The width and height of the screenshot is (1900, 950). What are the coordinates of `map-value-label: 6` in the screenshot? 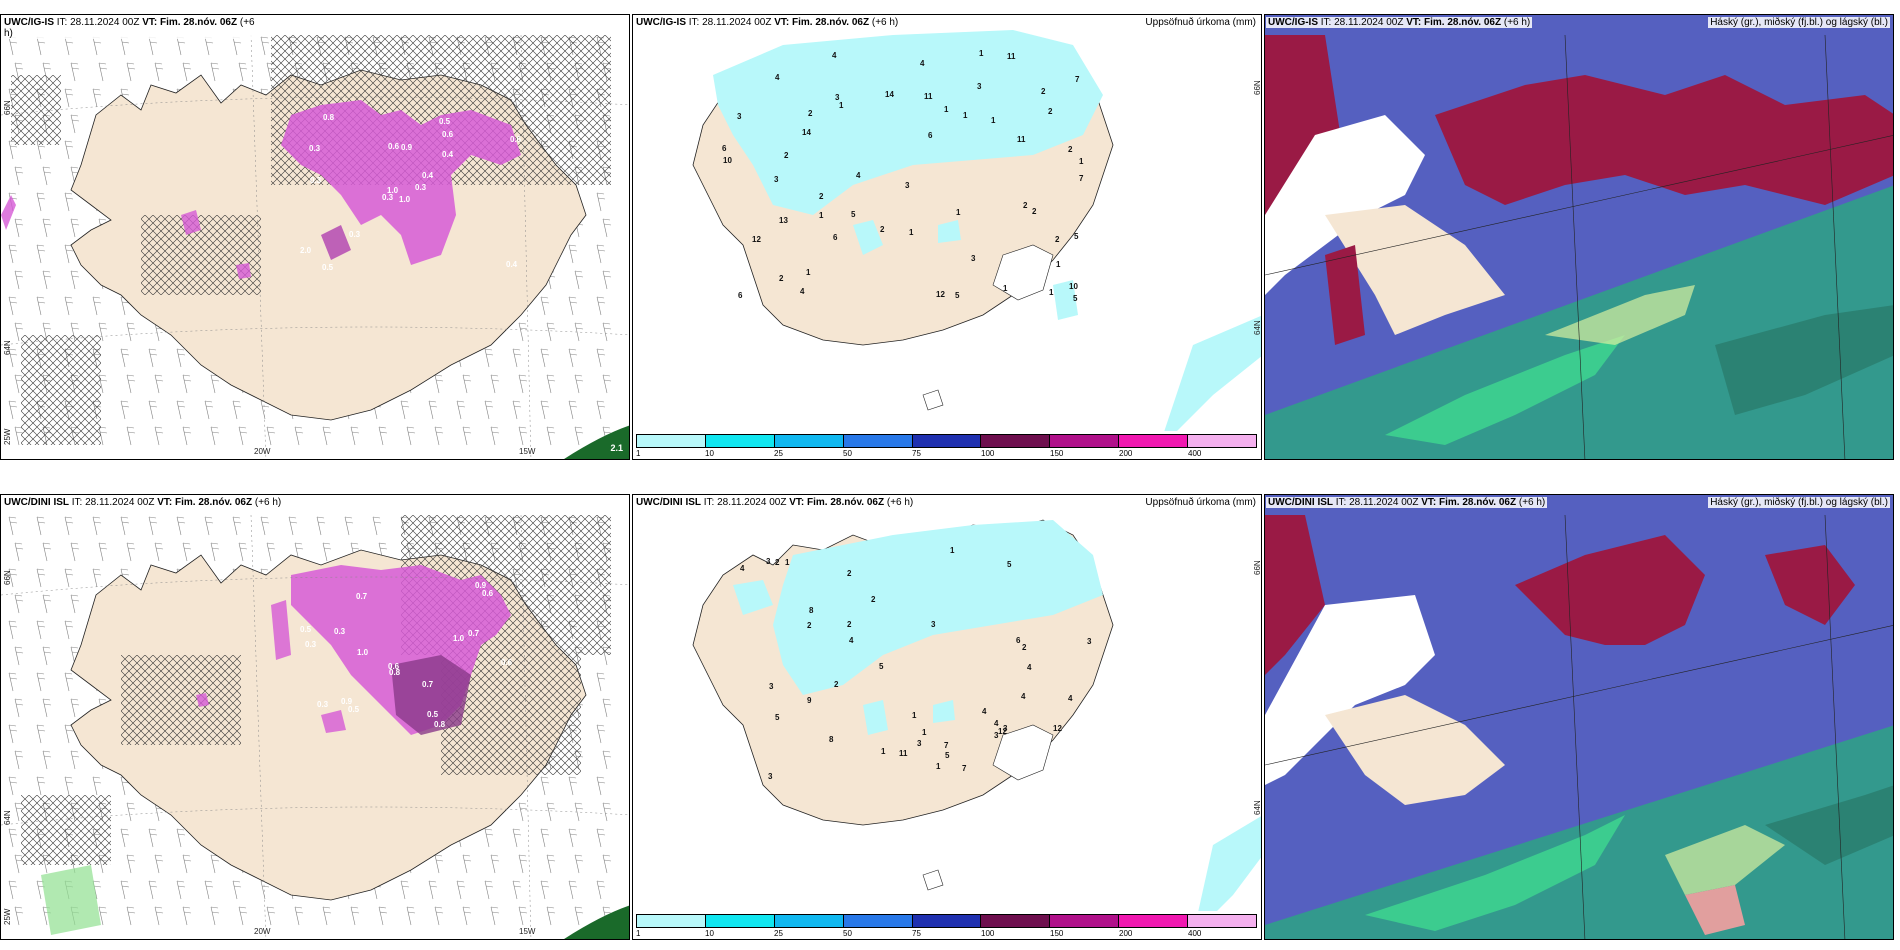 It's located at (740, 295).